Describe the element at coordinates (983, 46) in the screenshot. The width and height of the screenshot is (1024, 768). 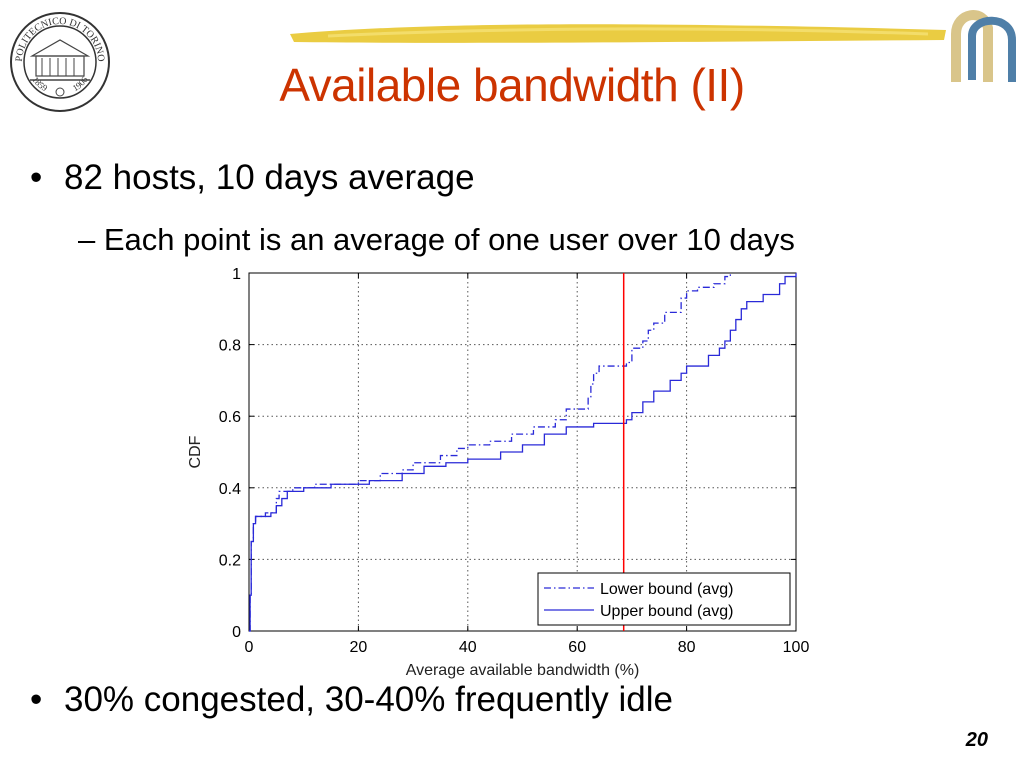
I see `corner-logo` at that location.